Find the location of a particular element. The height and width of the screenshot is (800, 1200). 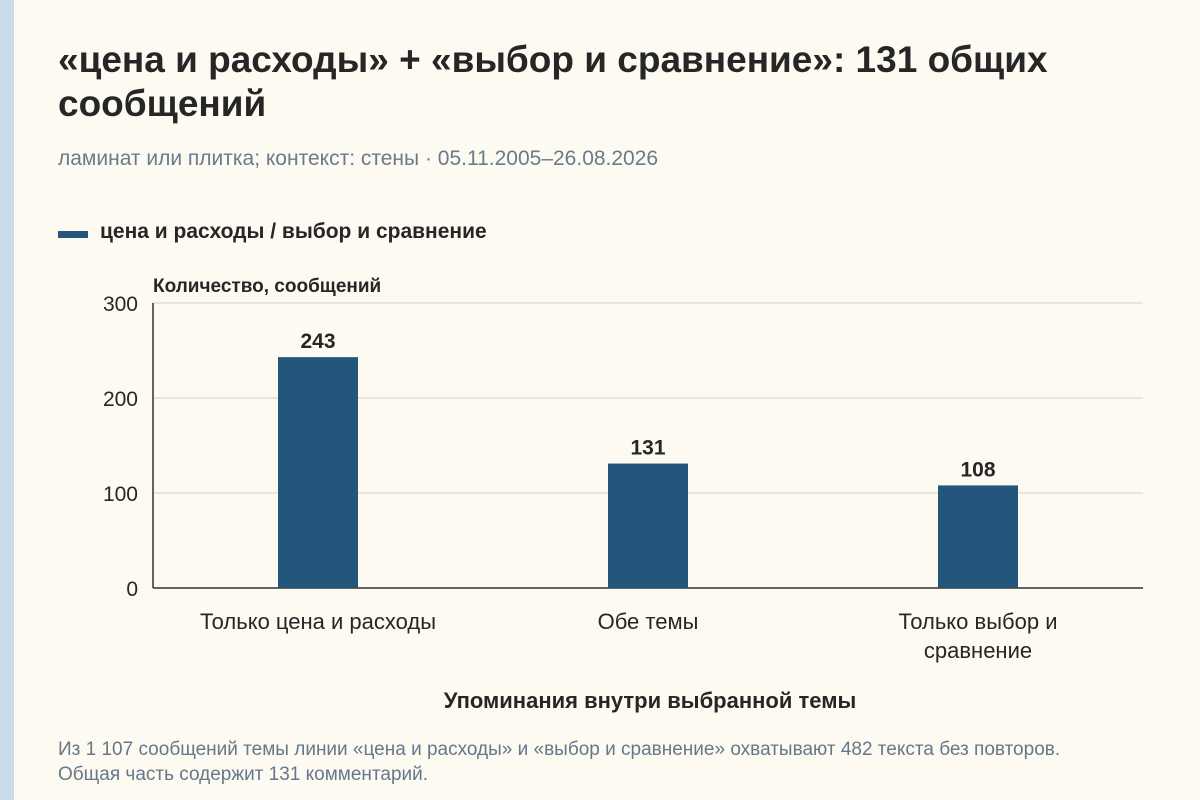

y-axis-label: Количество, сообщений is located at coordinates (267, 286).